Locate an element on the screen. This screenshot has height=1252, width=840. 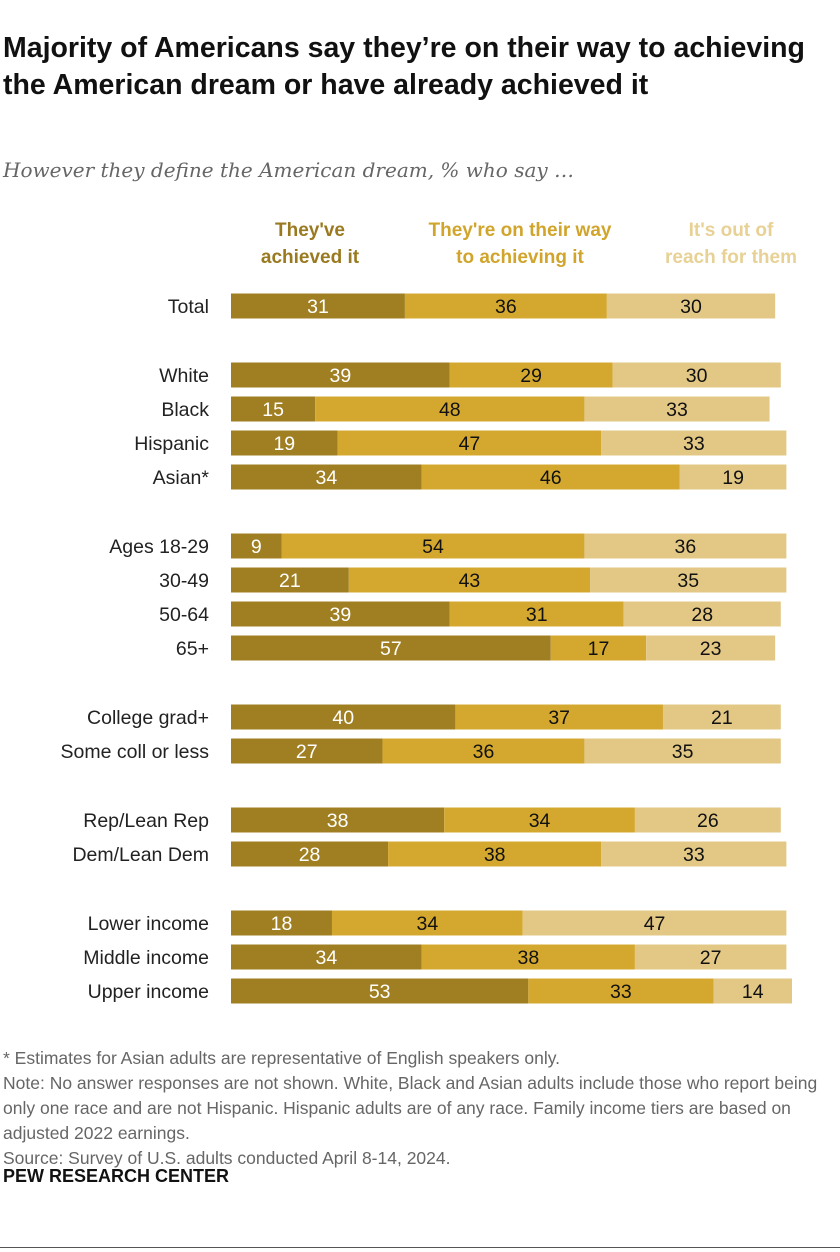
category-label: Upper income is located at coordinates (148, 992).